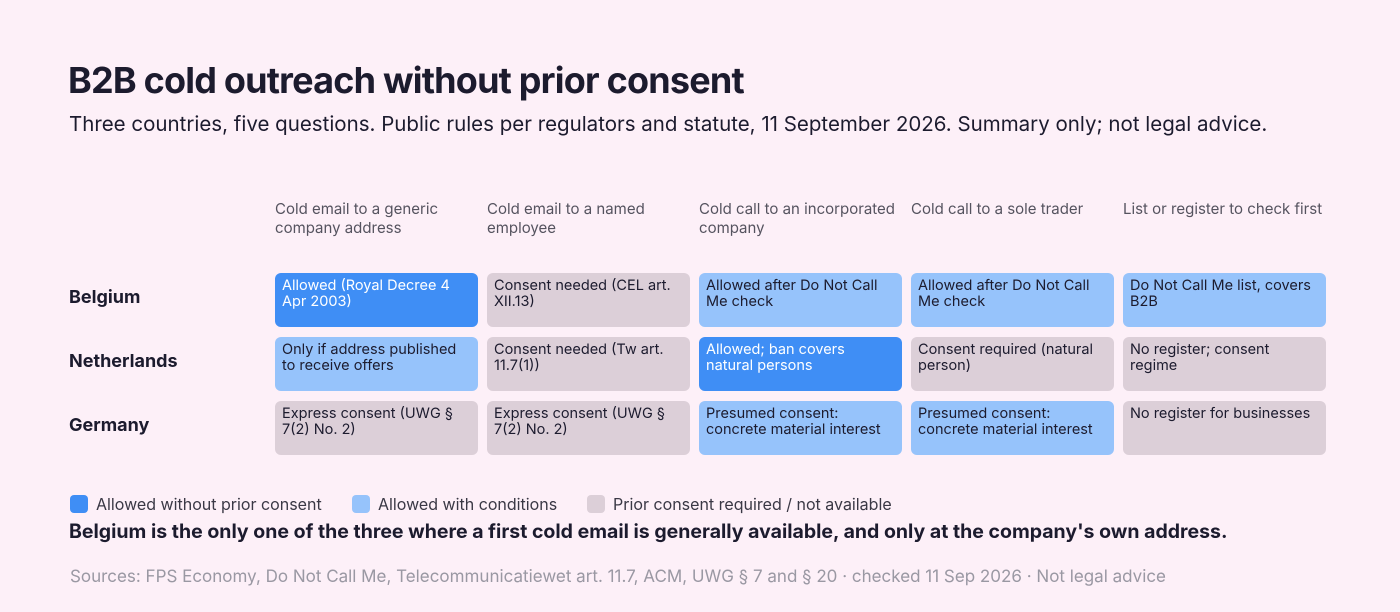 The height and width of the screenshot is (612, 1400). I want to click on cell: Consent needed (CEL art. XII.13), so click(588, 300).